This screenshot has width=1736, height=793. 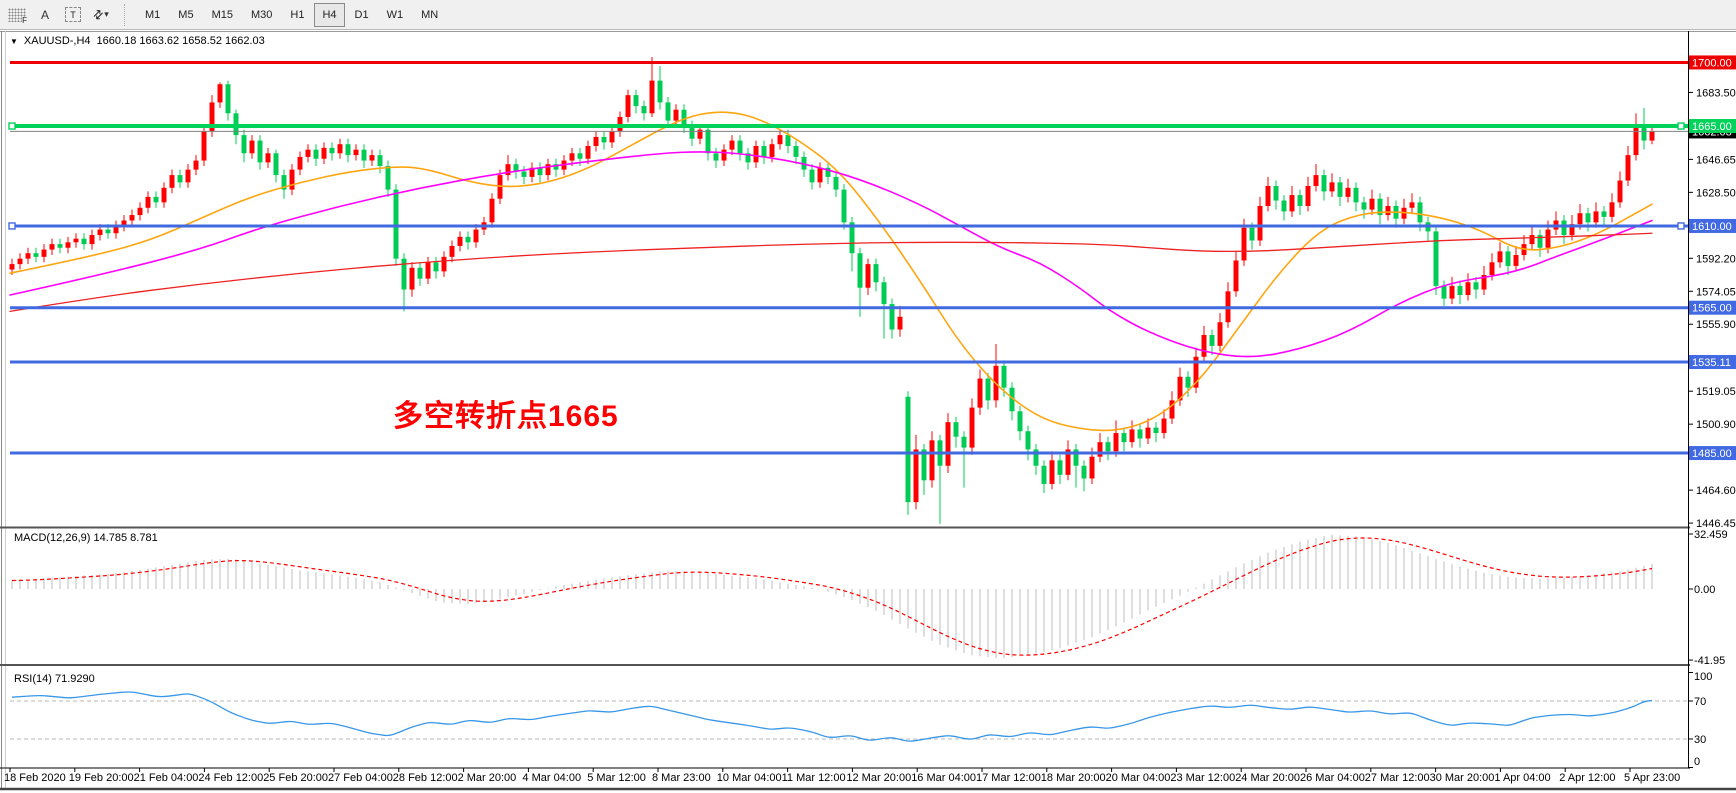 I want to click on timeframe-button-h1: H1, so click(x=297, y=14).